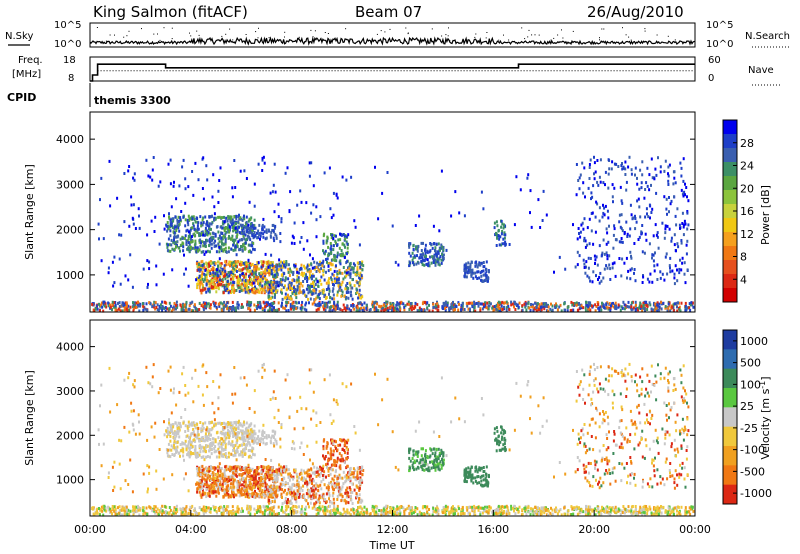 This screenshot has width=800, height=554. What do you see at coordinates (730, 253) in the screenshot?
I see `power-colorbar-segment` at bounding box center [730, 253].